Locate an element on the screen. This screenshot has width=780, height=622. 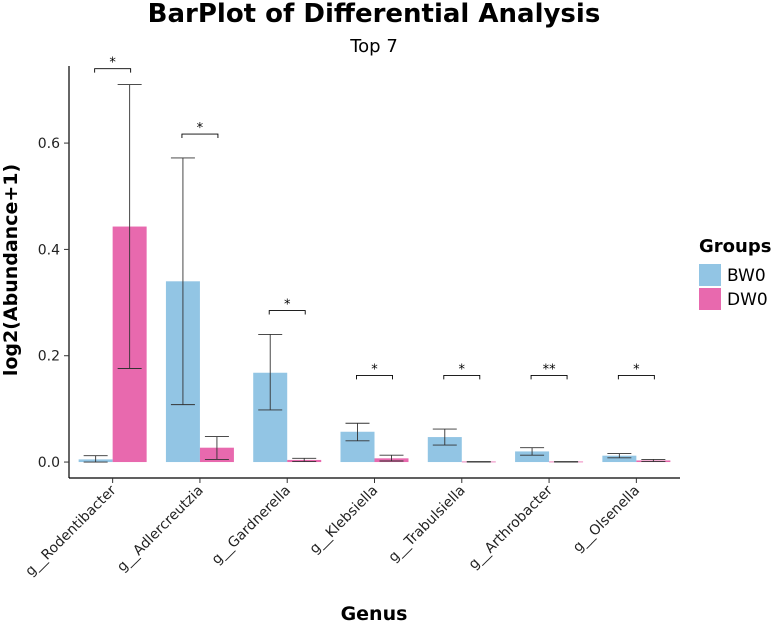
legend: Groups BW0 DW0 is located at coordinates (735, 273).